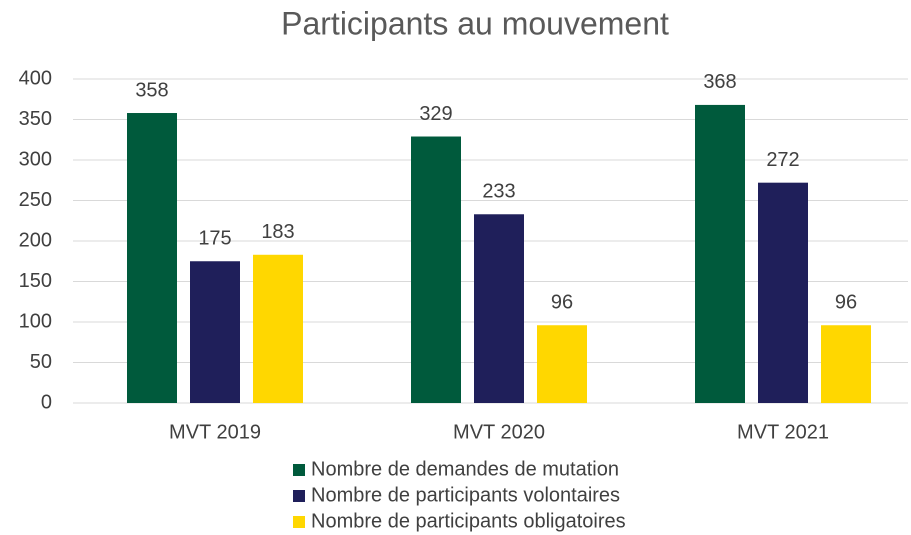 The height and width of the screenshot is (535, 911). Describe the element at coordinates (35, 240) in the screenshot. I see `y-tick-label: 200` at that location.